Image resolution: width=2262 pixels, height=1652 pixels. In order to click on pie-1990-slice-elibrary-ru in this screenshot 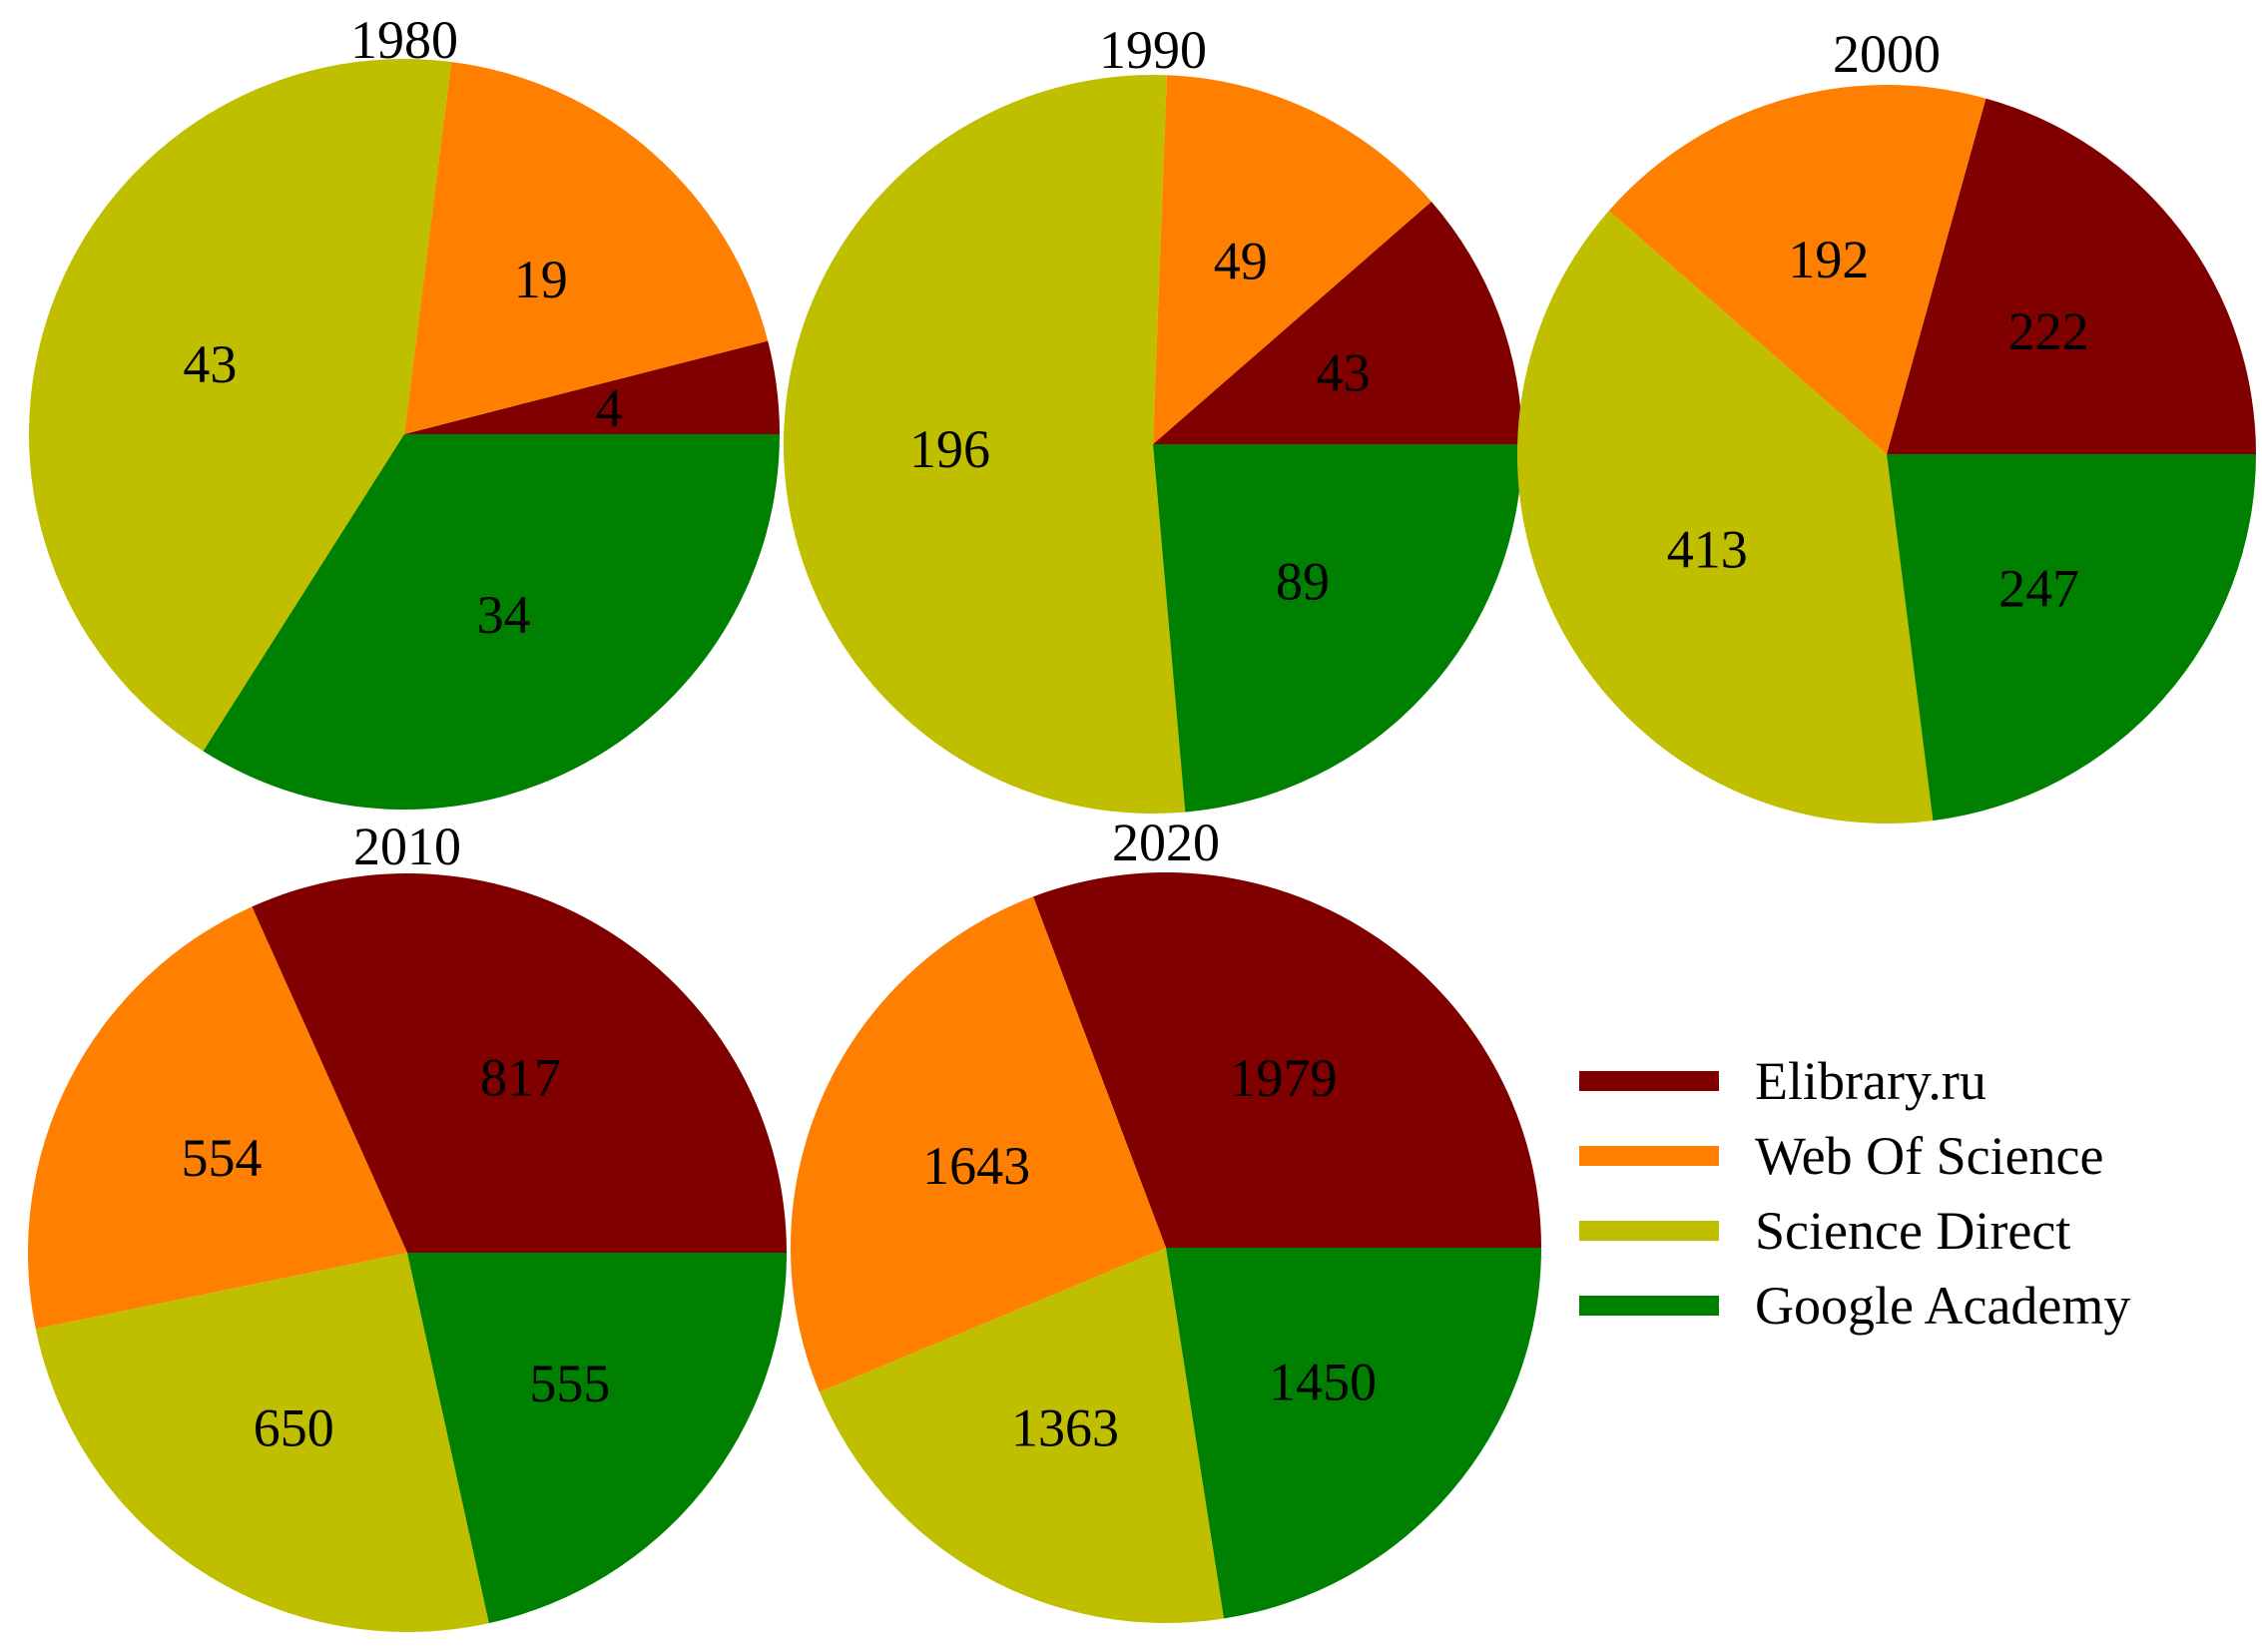, I will do `click(1337, 322)`.